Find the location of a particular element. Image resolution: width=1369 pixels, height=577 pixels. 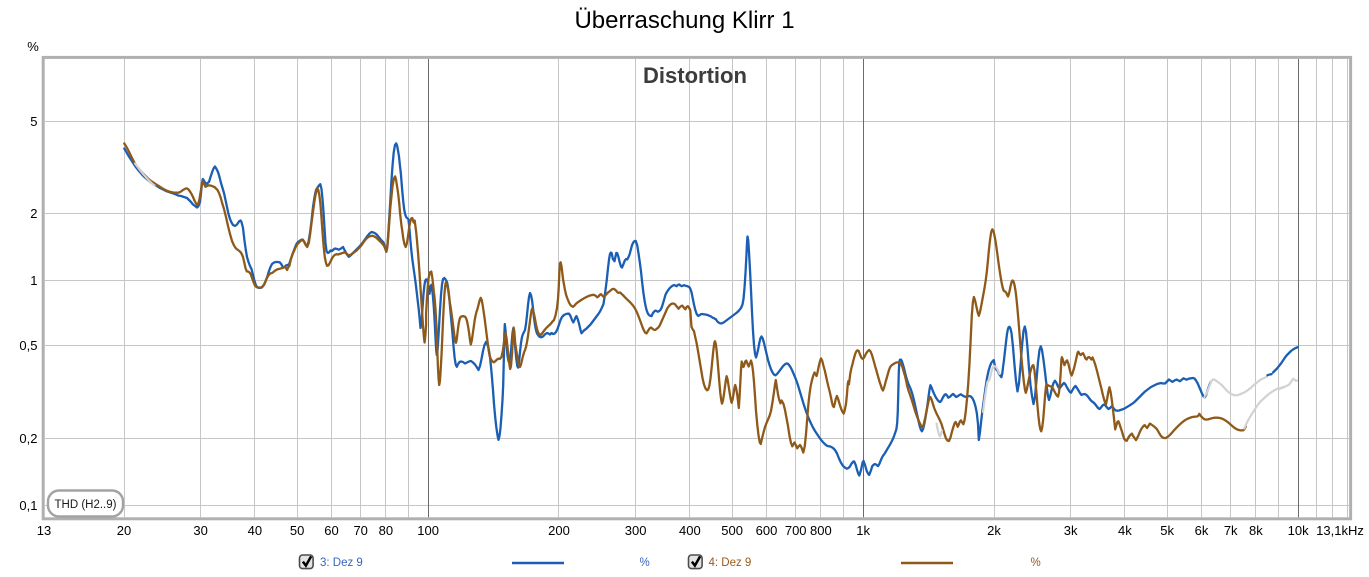

svg-text: 1k is located at coordinates (863, 530).